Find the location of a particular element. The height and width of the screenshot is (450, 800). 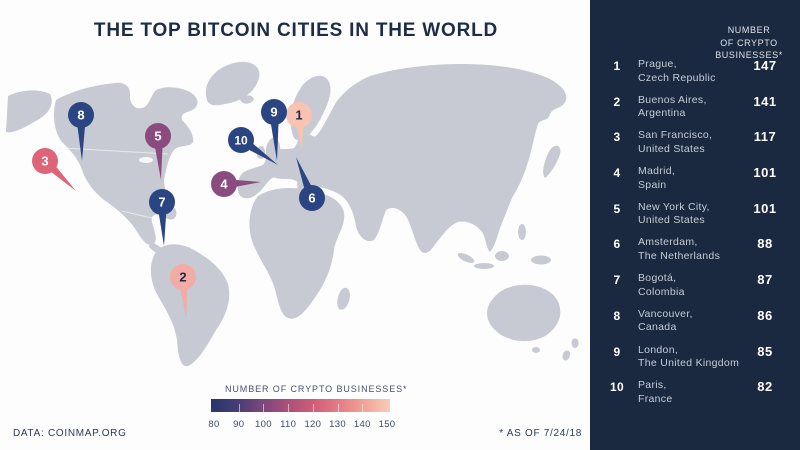

map-pin-5: 5 is located at coordinates (158, 151).